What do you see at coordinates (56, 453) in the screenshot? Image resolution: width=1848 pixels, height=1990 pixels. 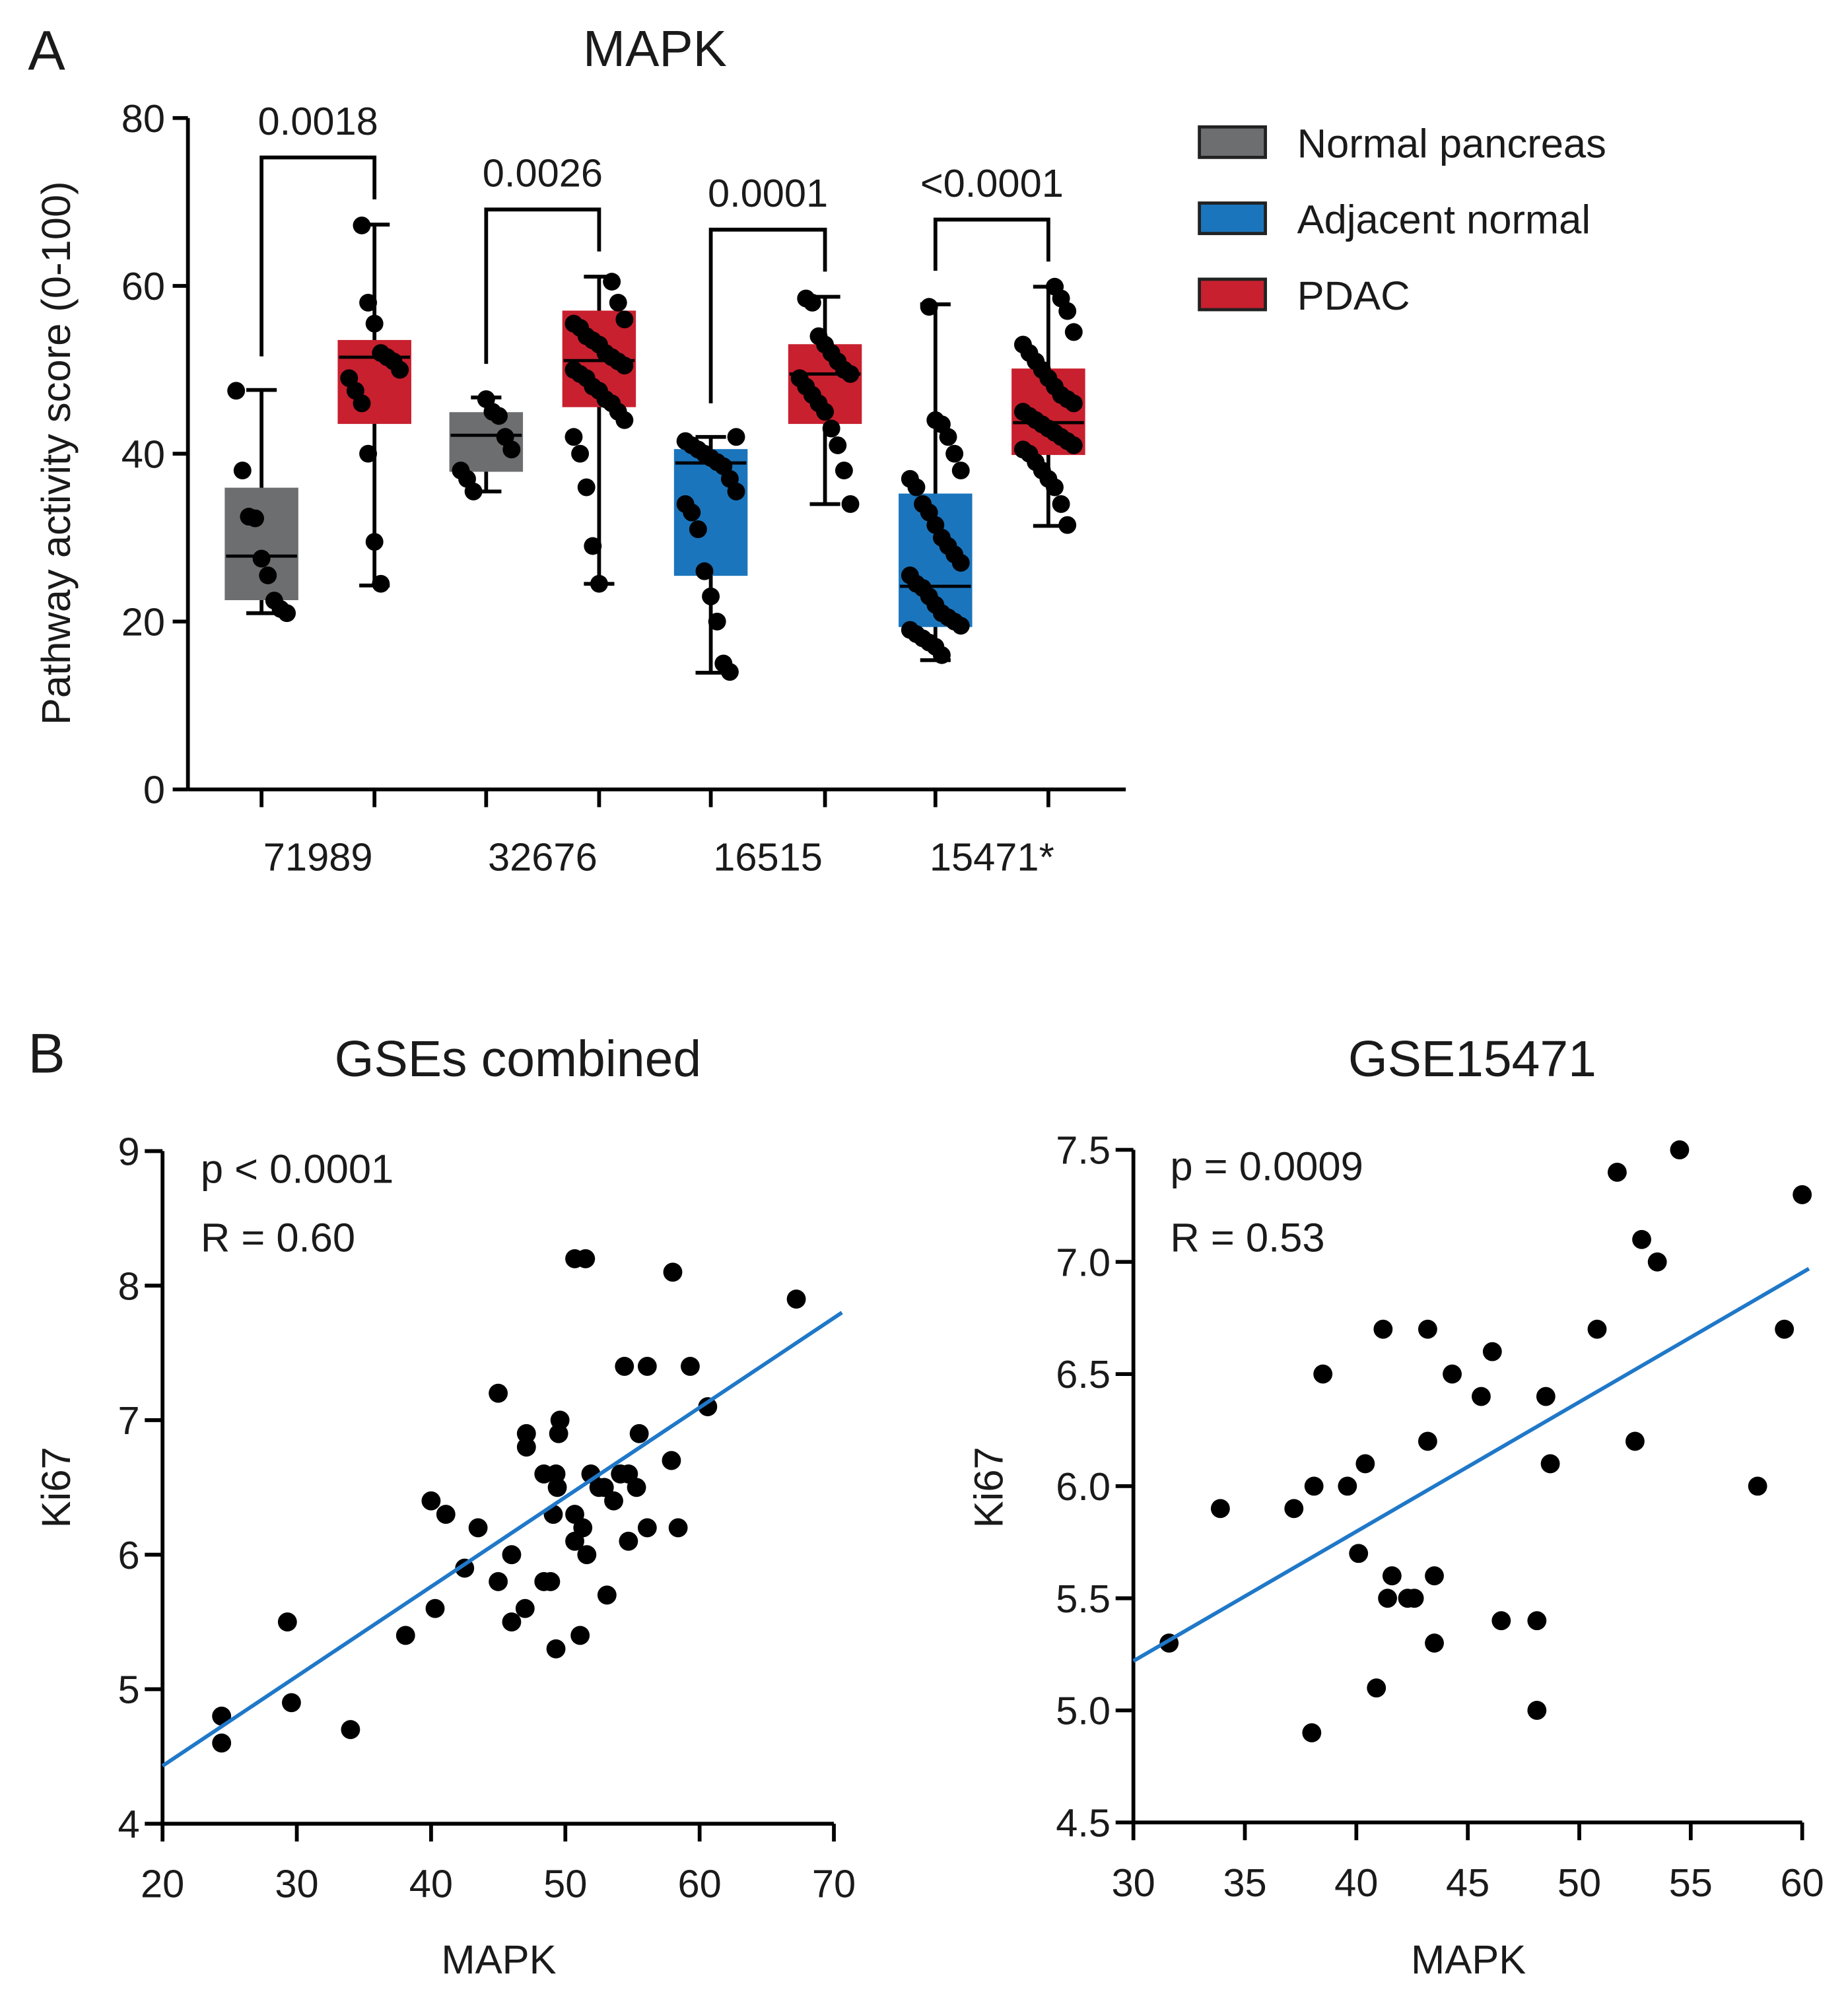 I see `chart-a-ylabel: Pathway activity score (0-100)` at bounding box center [56, 453].